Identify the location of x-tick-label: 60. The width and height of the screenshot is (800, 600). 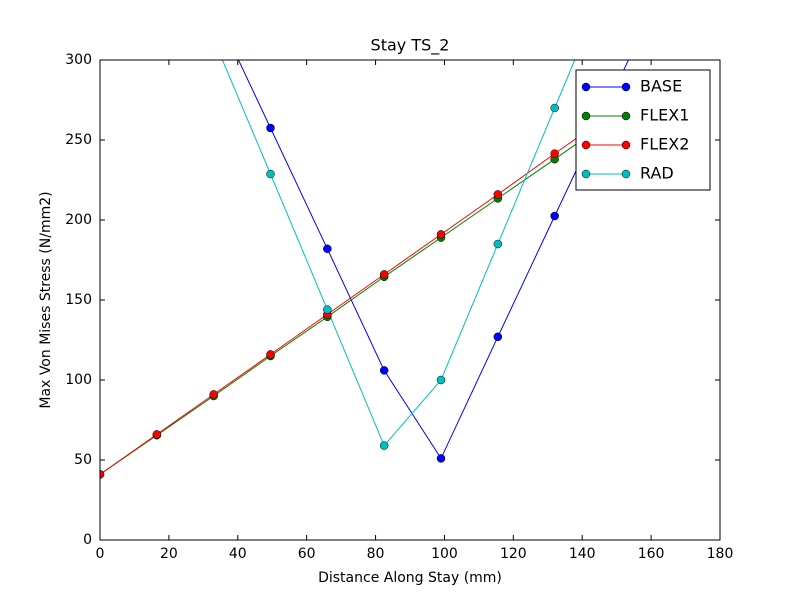
(307, 554).